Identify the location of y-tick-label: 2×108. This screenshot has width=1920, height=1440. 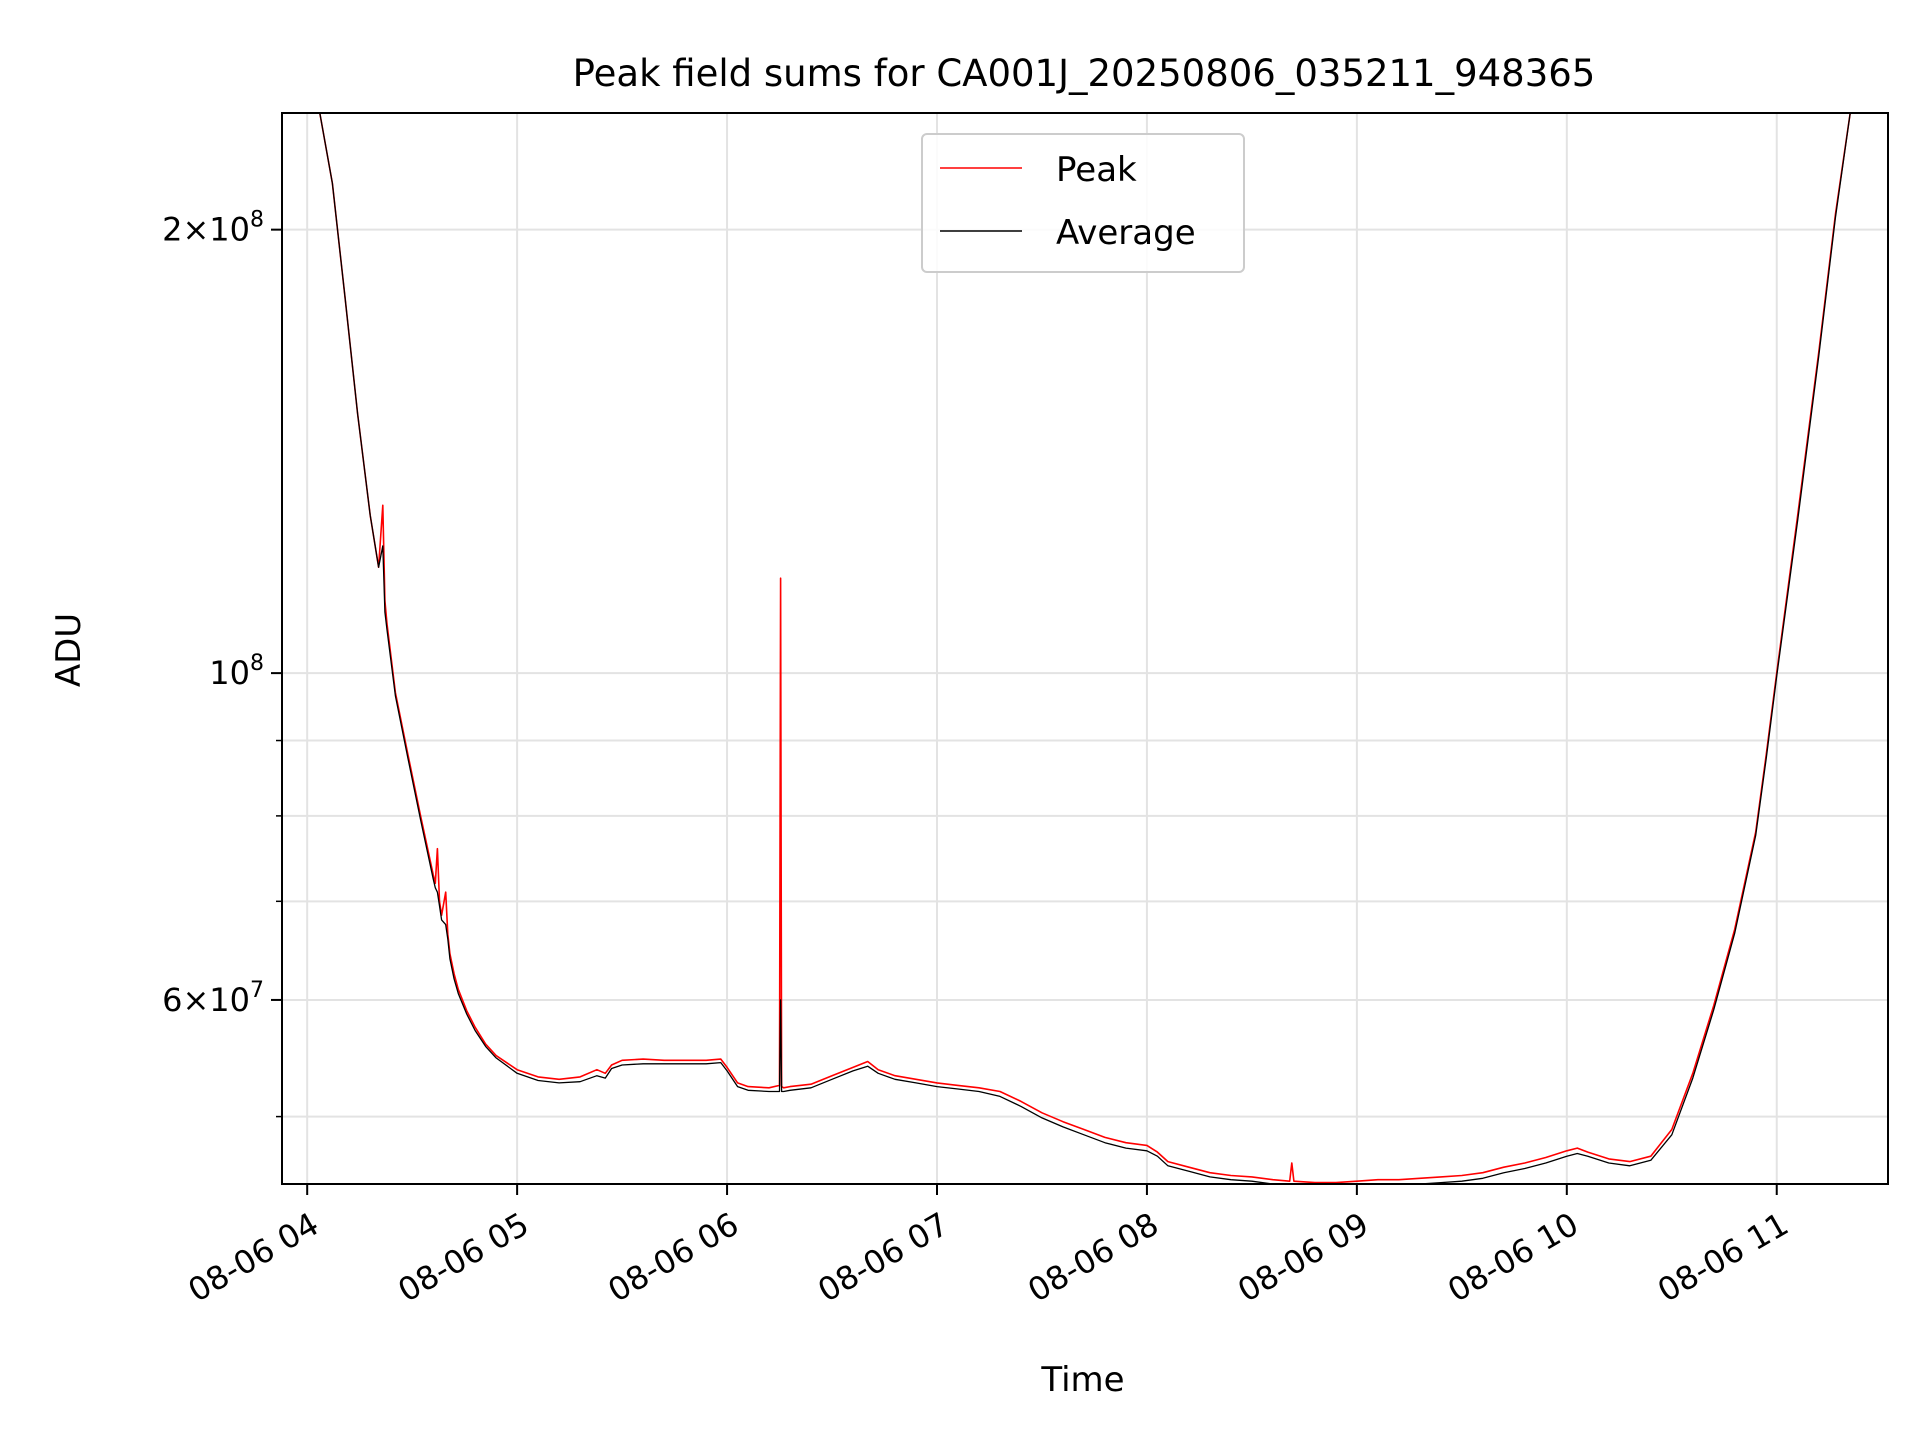
(213, 228).